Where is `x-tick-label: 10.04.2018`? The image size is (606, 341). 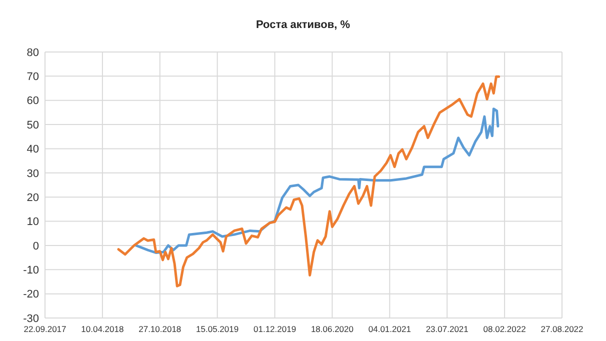
x-tick-label: 10.04.2018 is located at coordinates (102, 329).